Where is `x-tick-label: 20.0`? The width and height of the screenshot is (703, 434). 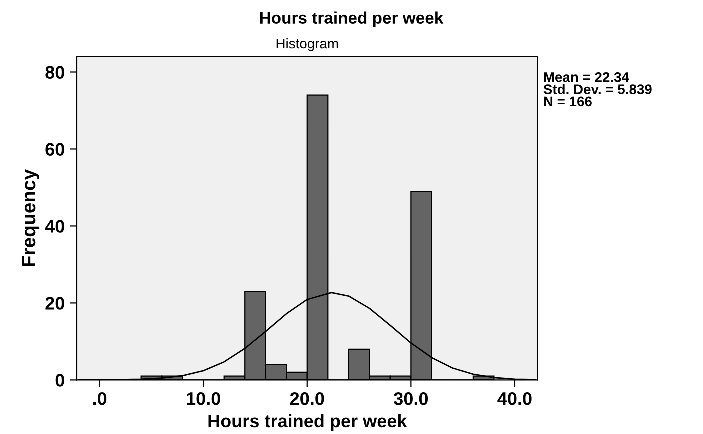 x-tick-label: 20.0 is located at coordinates (307, 399).